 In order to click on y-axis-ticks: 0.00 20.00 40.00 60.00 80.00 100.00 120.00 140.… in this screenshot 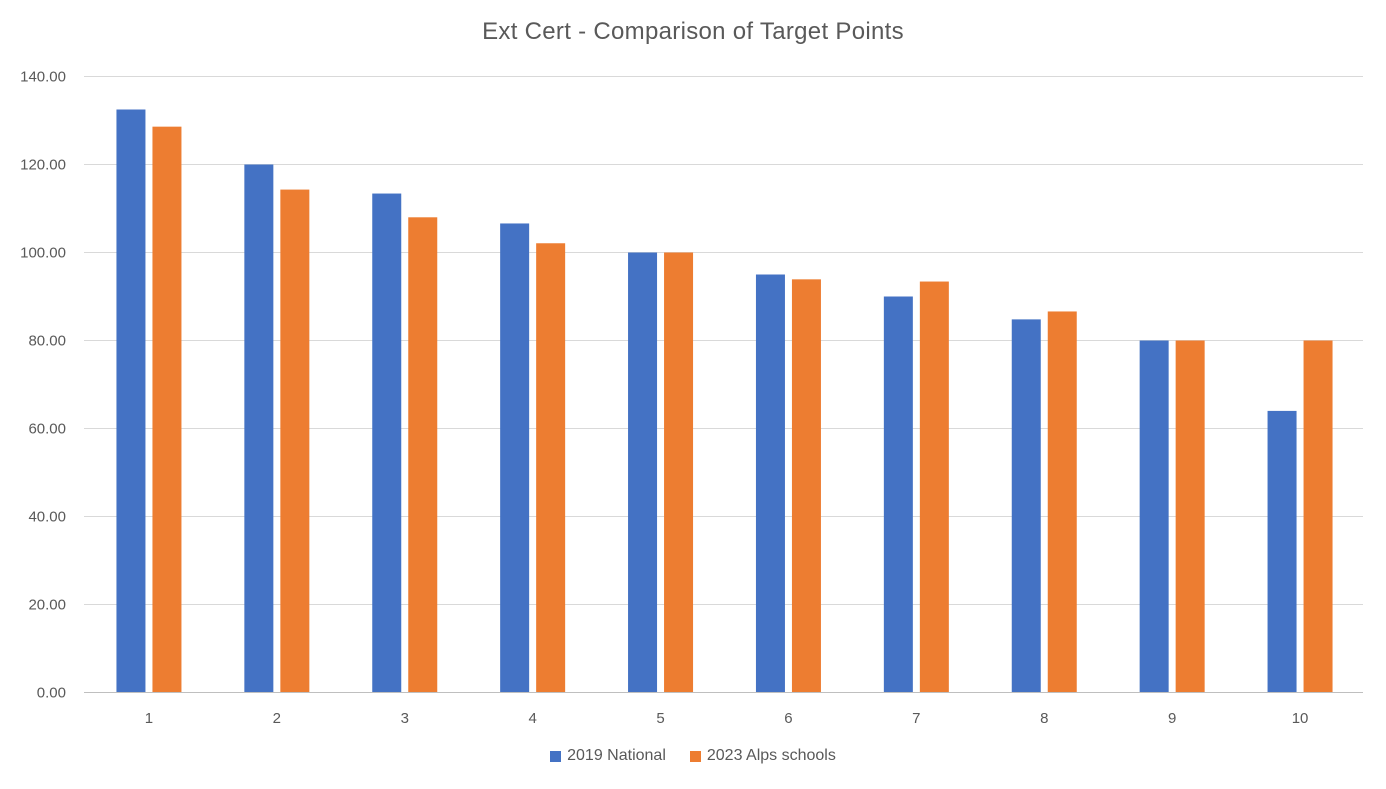, I will do `click(43, 385)`.